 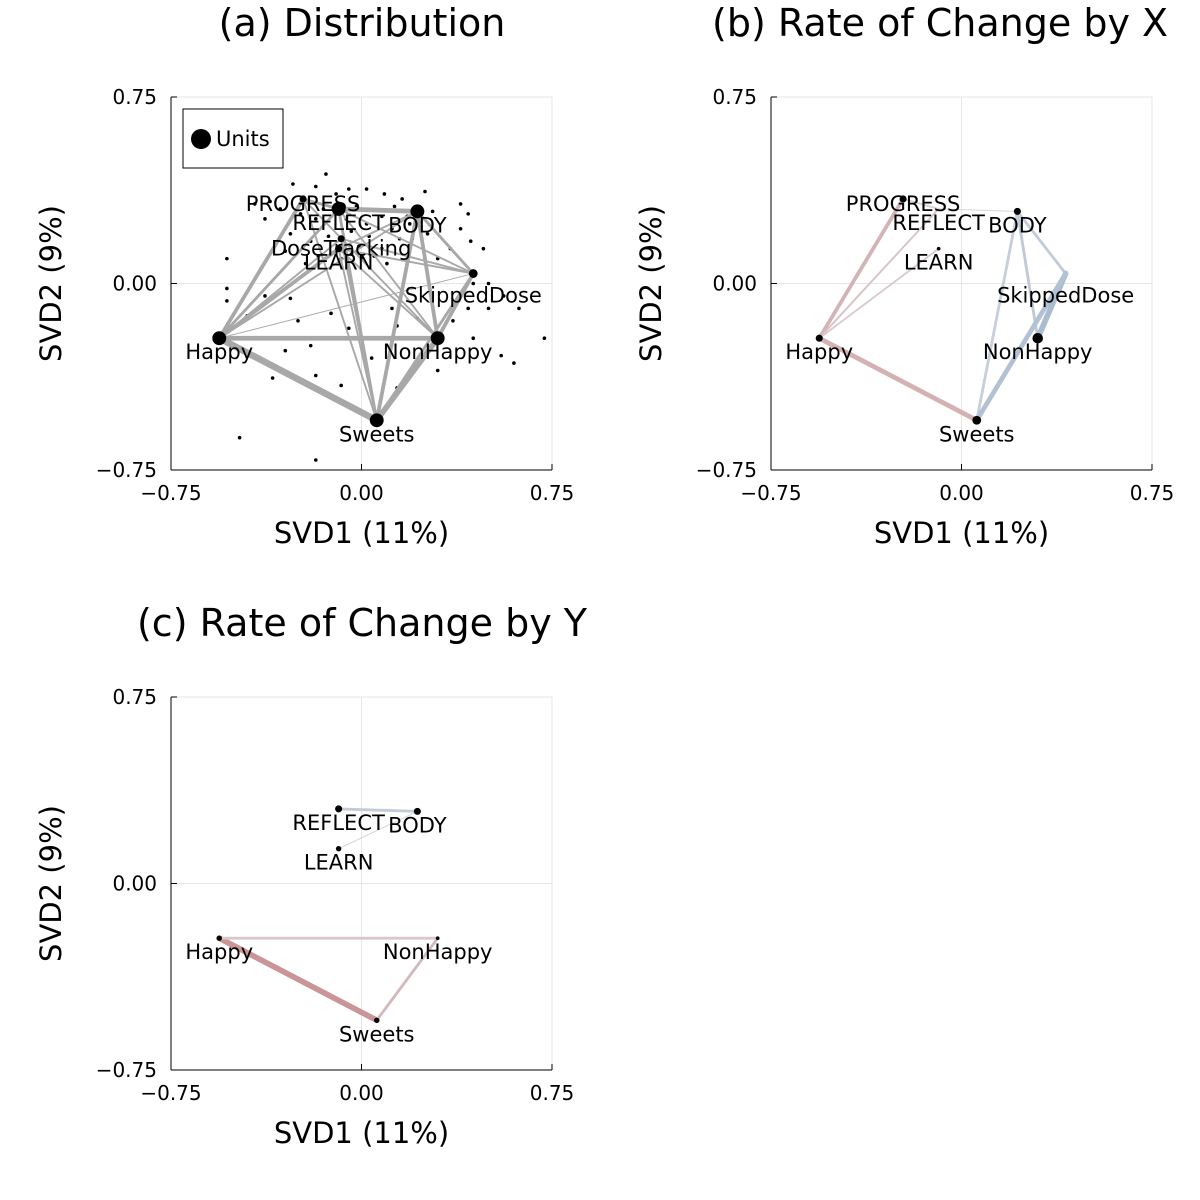 I want to click on edge-happy-skippeddose, so click(x=346, y=306).